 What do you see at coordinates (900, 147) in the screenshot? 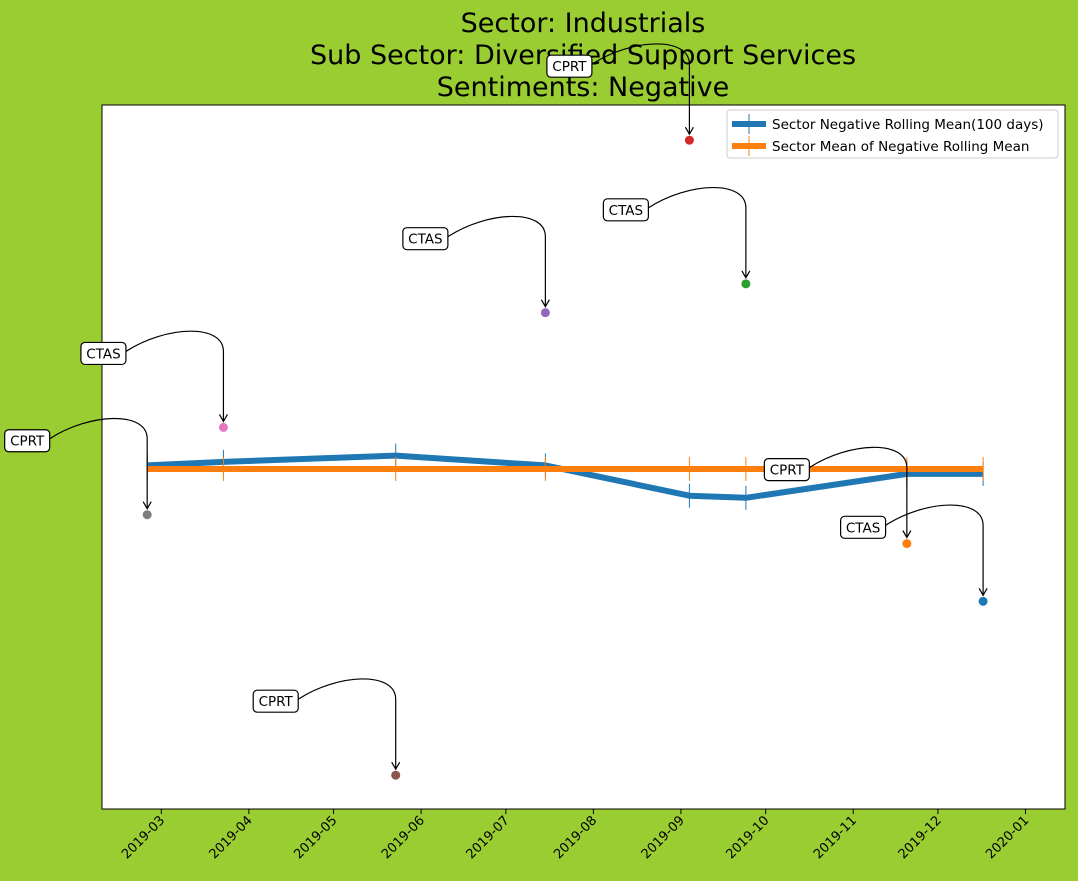
I see `legend-label-mean: Sector Mean of Negative Rolling Mean` at bounding box center [900, 147].